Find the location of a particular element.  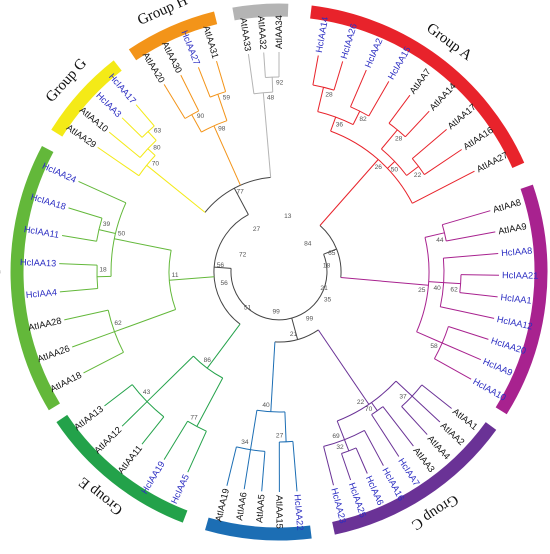

leaf-label: AtIAA8 is located at coordinates (507, 206).